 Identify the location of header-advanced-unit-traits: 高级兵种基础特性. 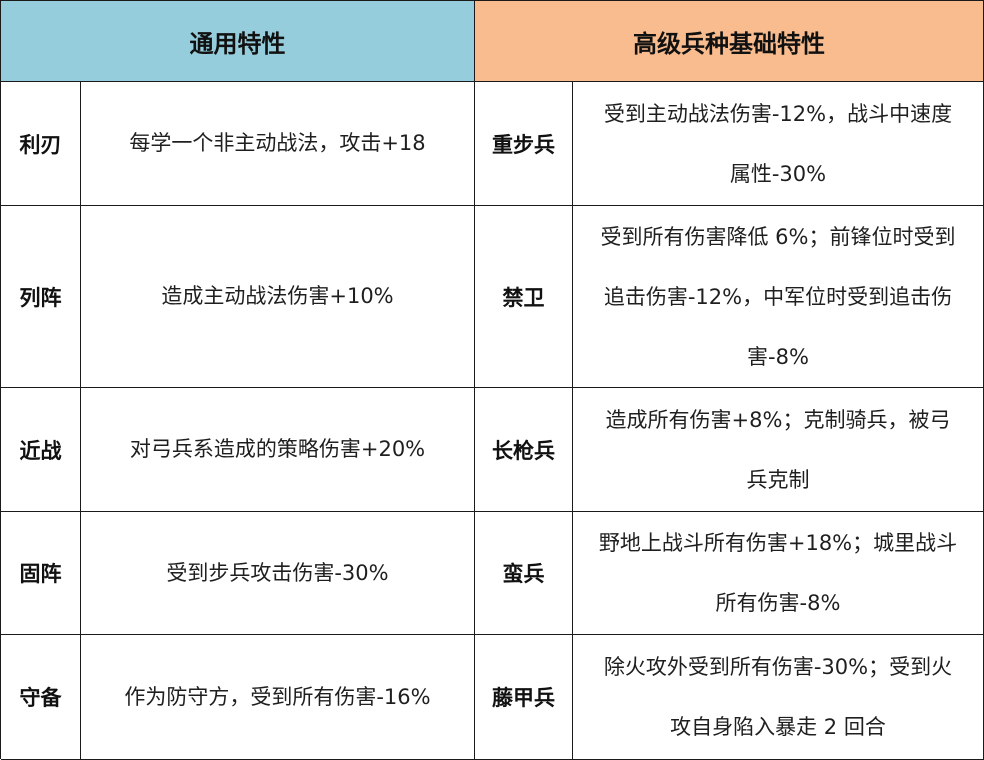
(729, 41).